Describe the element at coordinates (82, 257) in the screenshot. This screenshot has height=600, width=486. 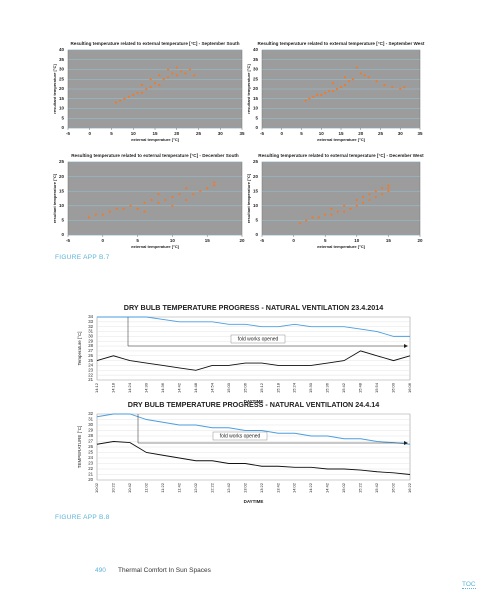
I see `figure-caption: FIGURE APP B.7` at that location.